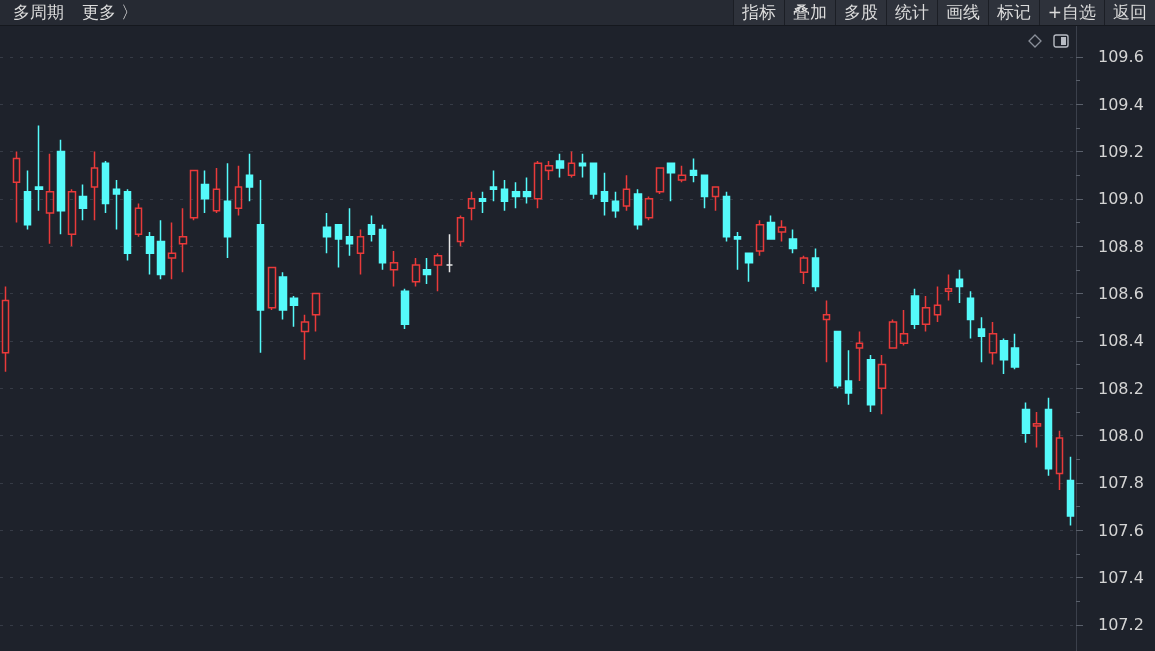  Describe the element at coordinates (1121, 294) in the screenshot. I see `y-tick-label: 108.6` at that location.